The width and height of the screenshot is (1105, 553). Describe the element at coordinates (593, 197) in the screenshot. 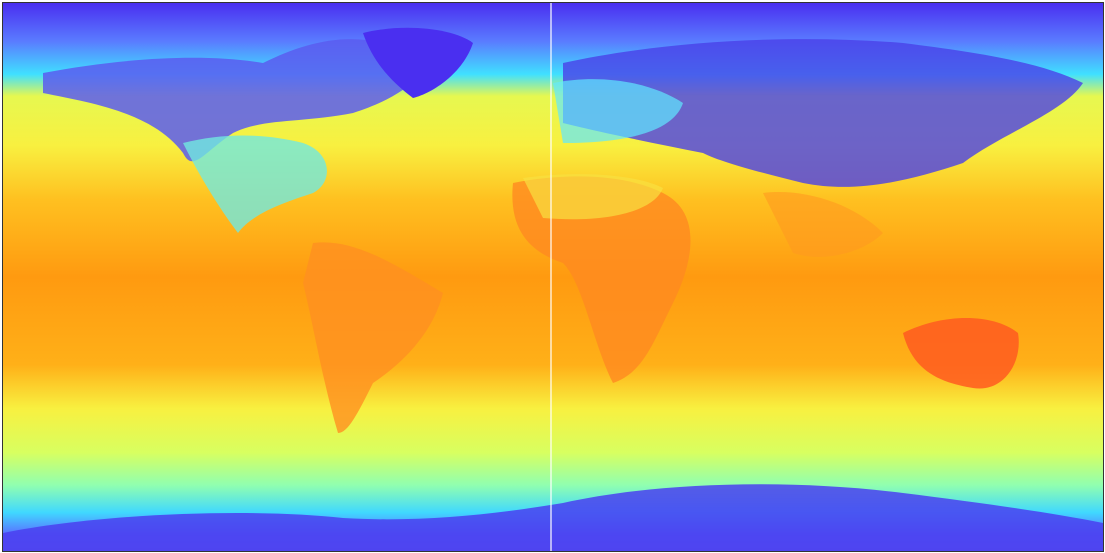

I see `sahara` at that location.